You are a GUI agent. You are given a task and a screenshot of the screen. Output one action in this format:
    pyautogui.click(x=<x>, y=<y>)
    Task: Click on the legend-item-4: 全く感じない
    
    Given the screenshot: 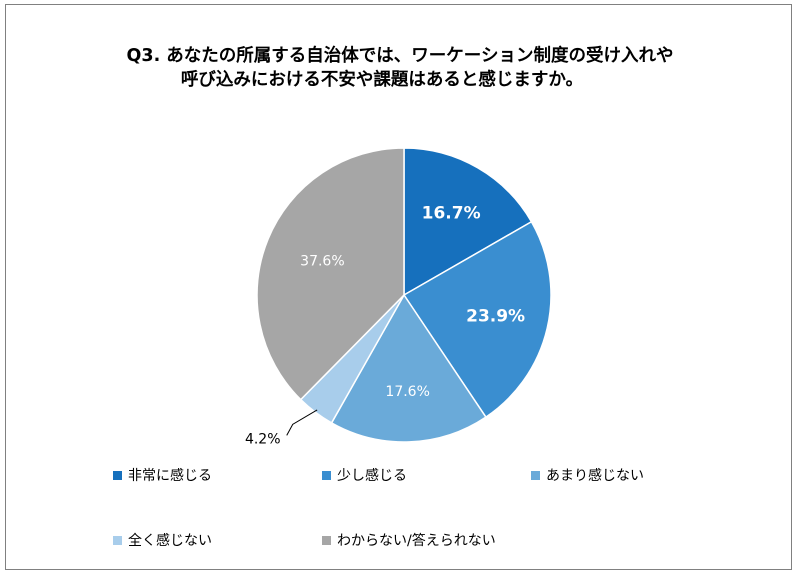 What is the action you would take?
    pyautogui.click(x=162, y=540)
    